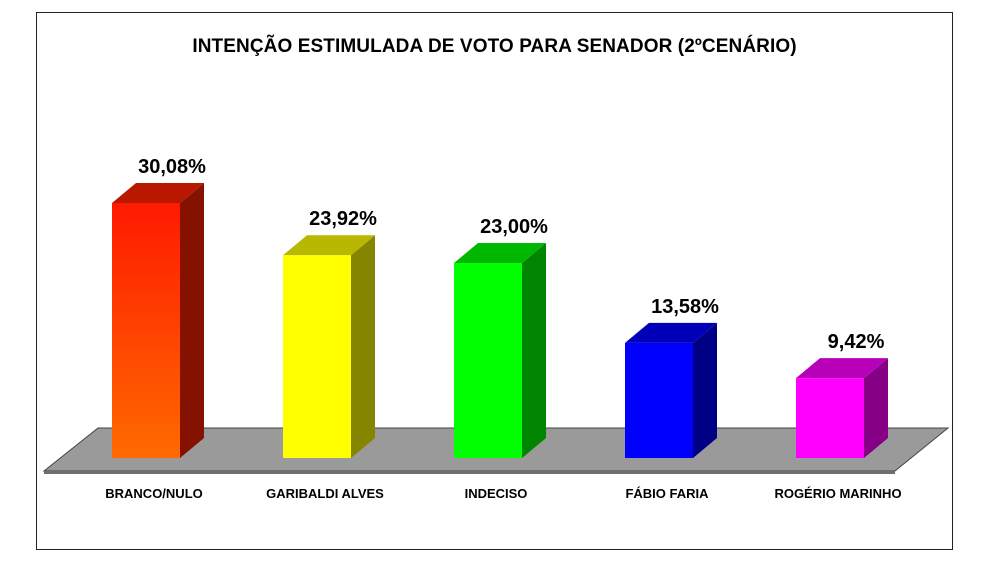 This screenshot has width=988, height=577. I want to click on category-label: GARIBALDI ALVES, so click(325, 493).